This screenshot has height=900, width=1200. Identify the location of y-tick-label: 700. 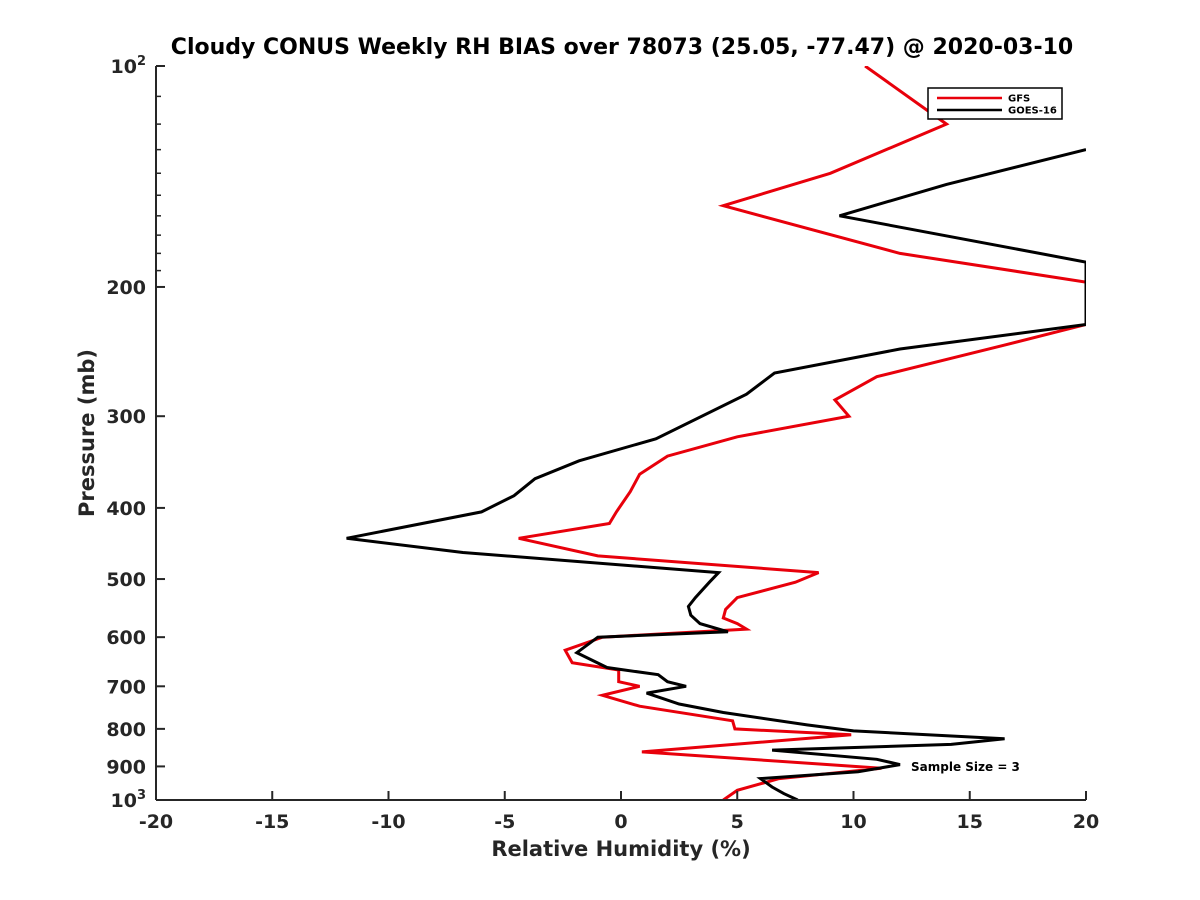
(126, 687).